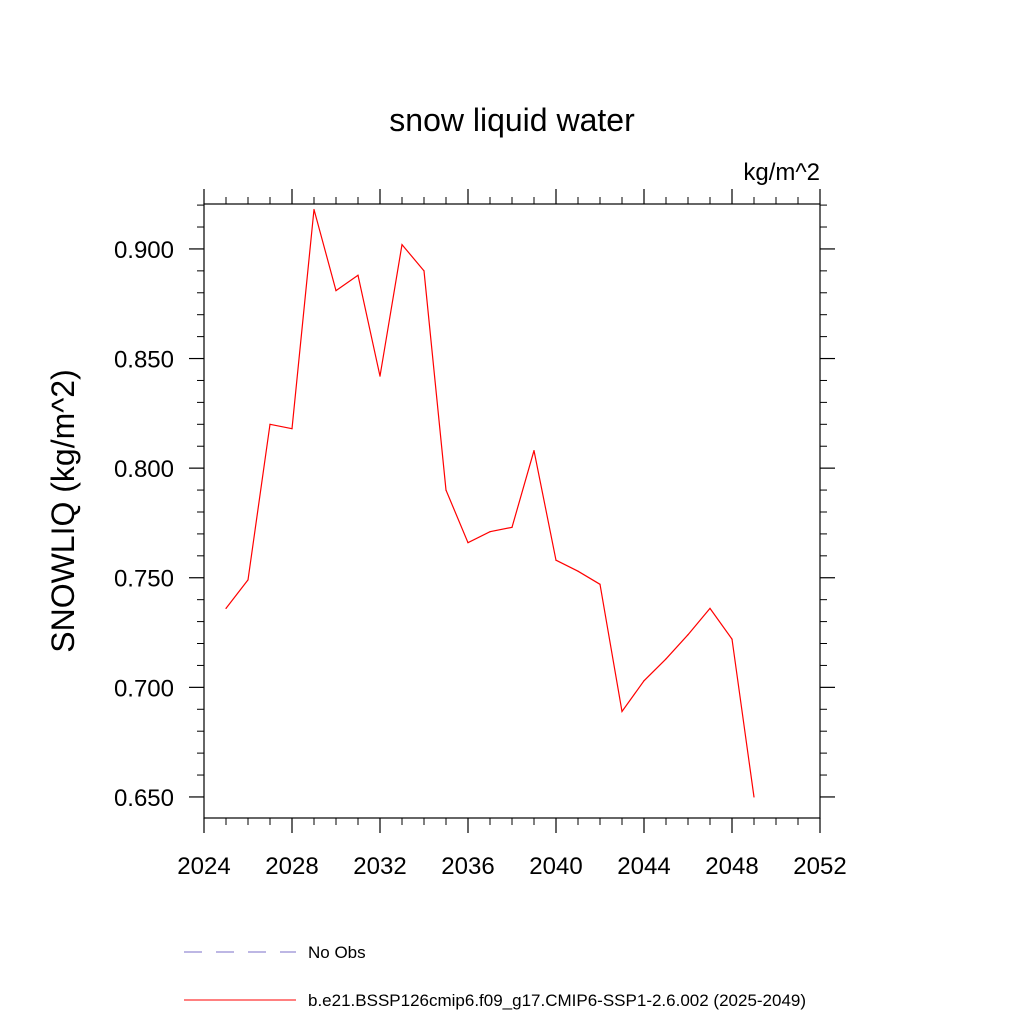 This screenshot has height=1024, width=1024. What do you see at coordinates (511, 866) in the screenshot?
I see `x-tick-labels: 2024 2028 2032 2036 2040 2044 2048 2052` at bounding box center [511, 866].